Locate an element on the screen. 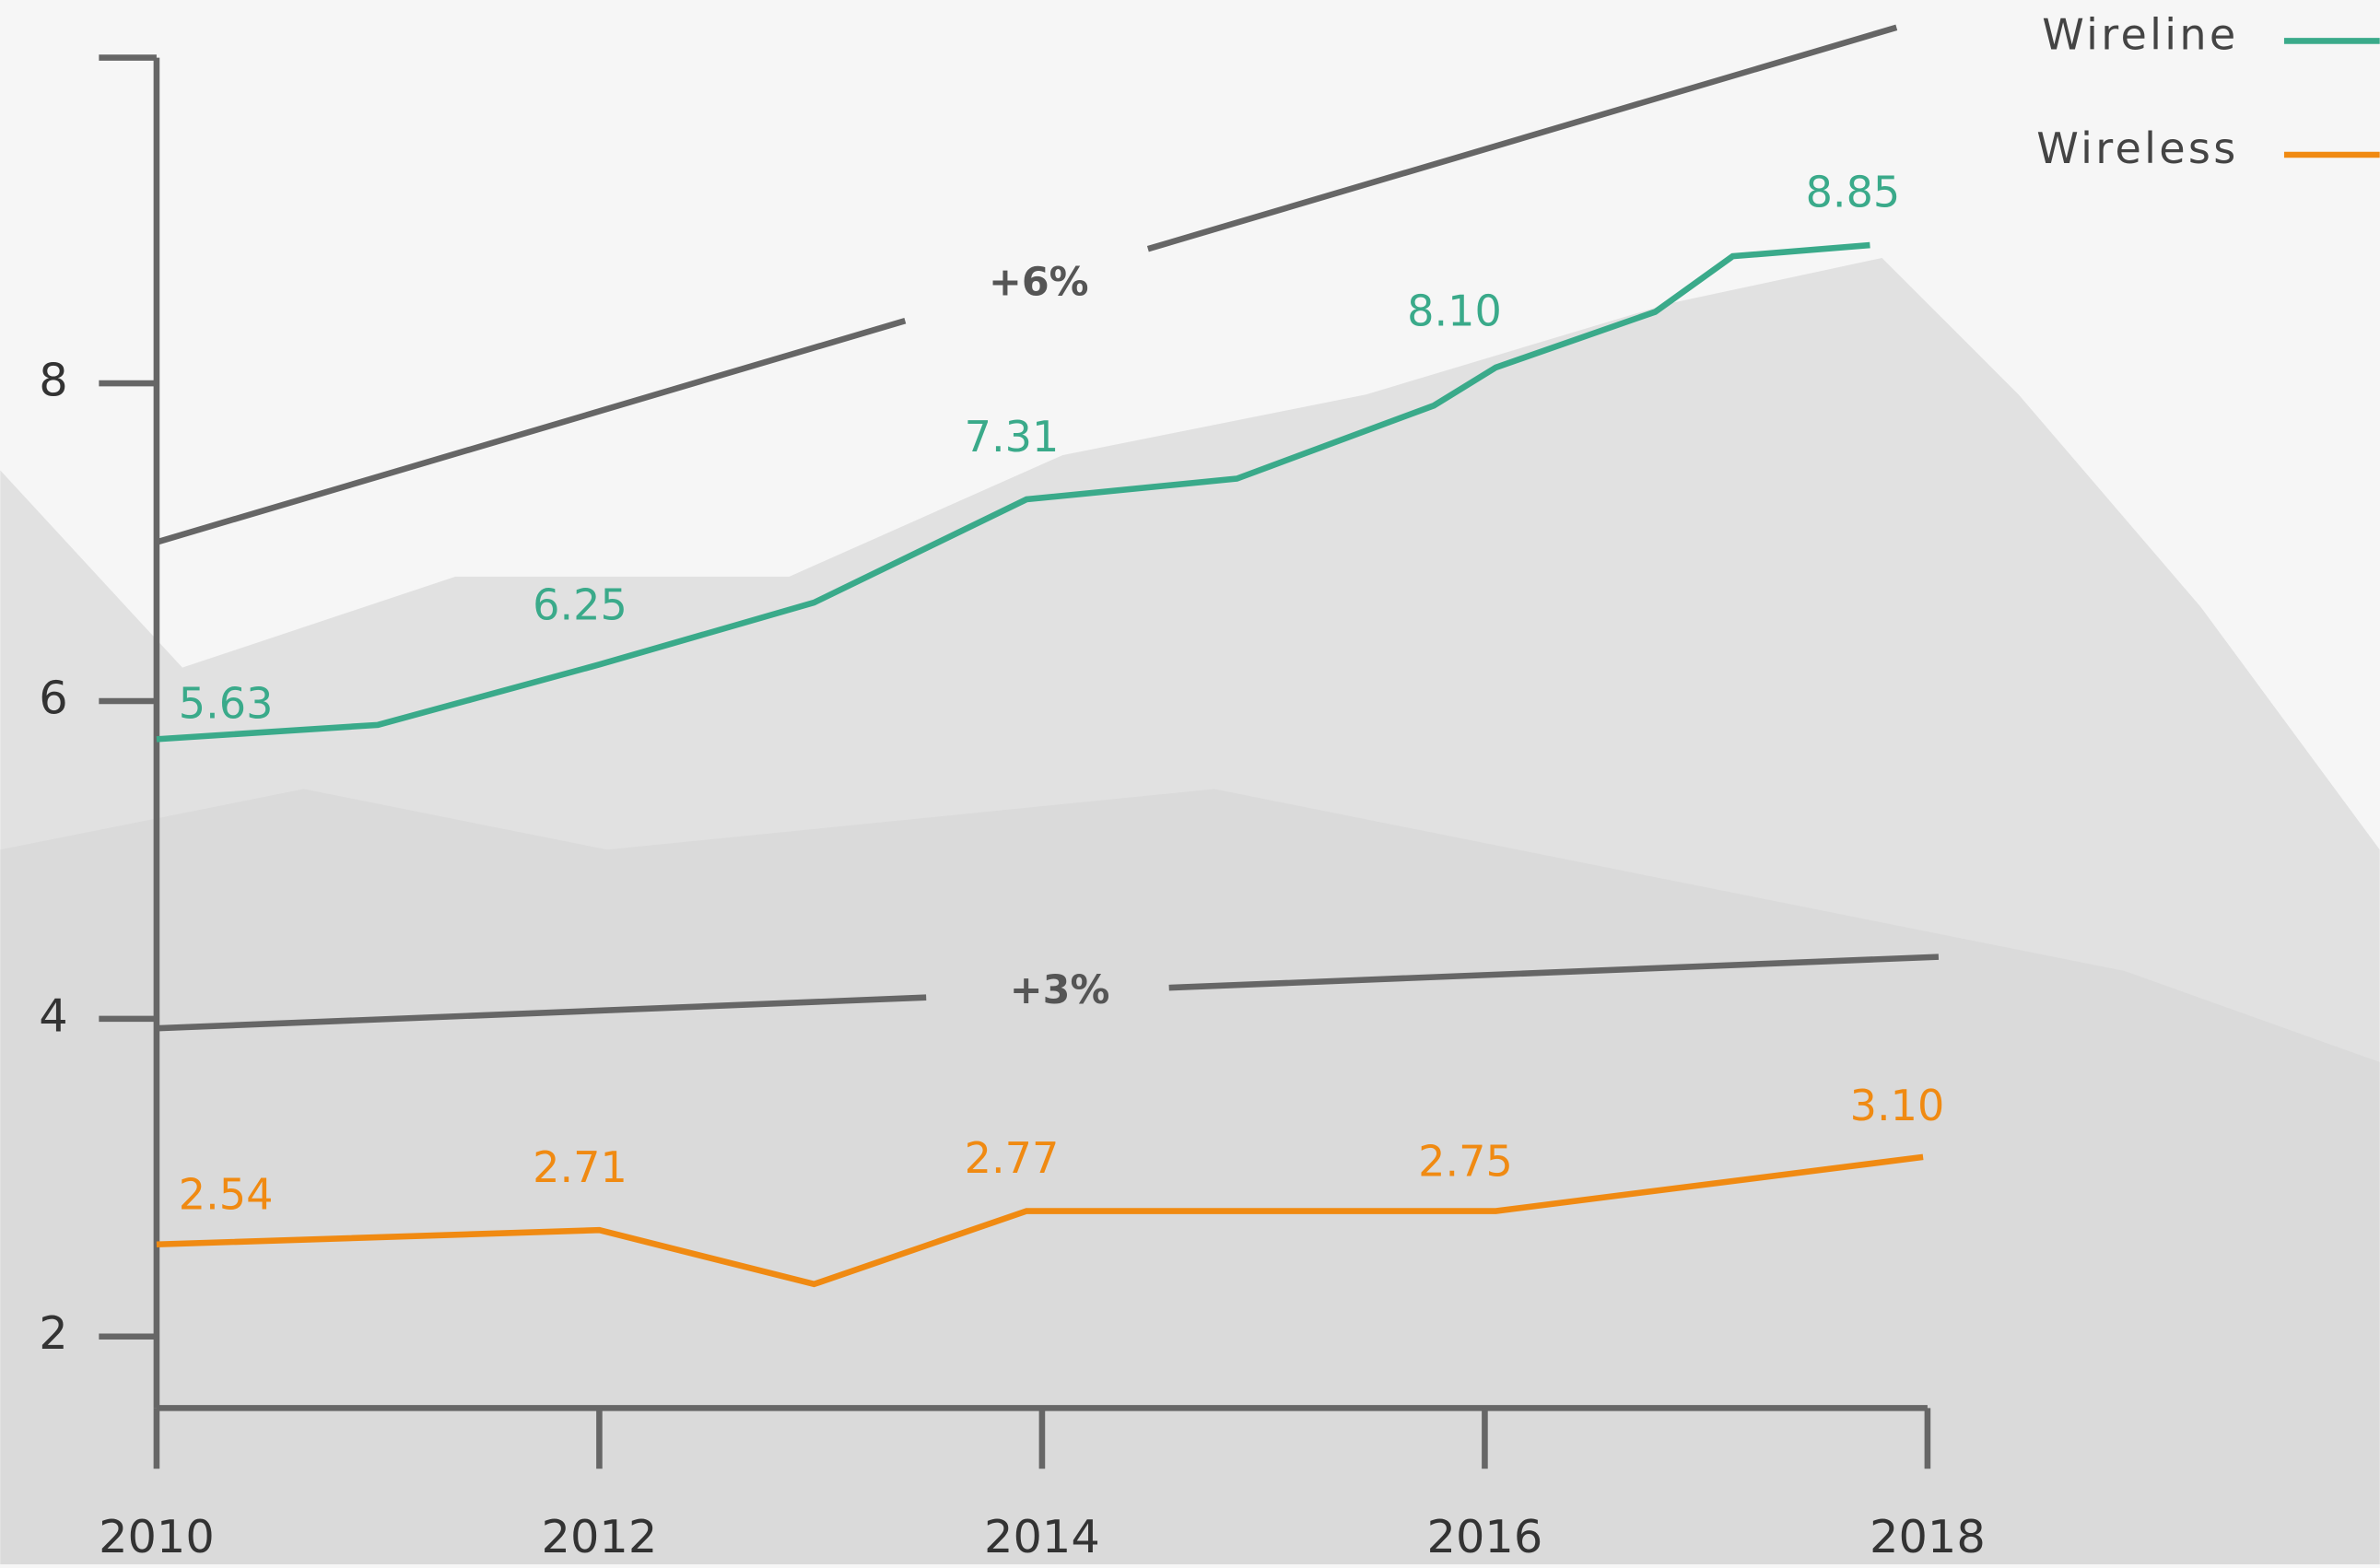 This screenshot has width=2380, height=1568. data-label: 2.54 is located at coordinates (226, 1195).